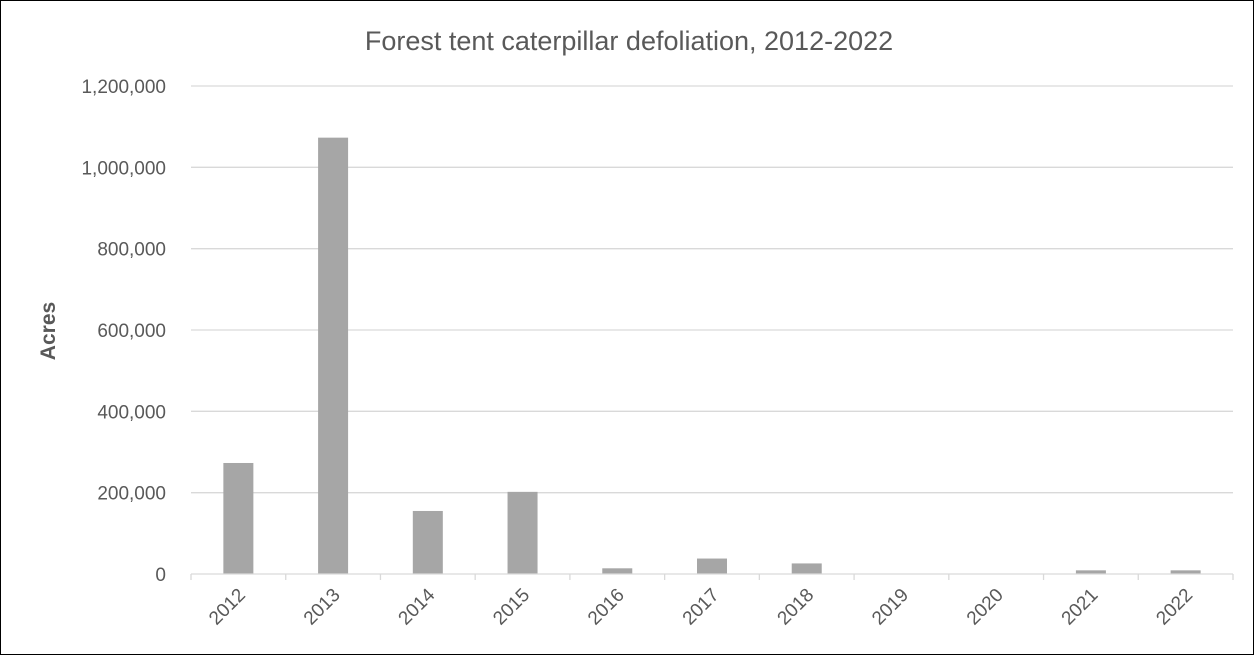 The image size is (1254, 655). What do you see at coordinates (617, 571) in the screenshot?
I see `bar-2016` at bounding box center [617, 571].